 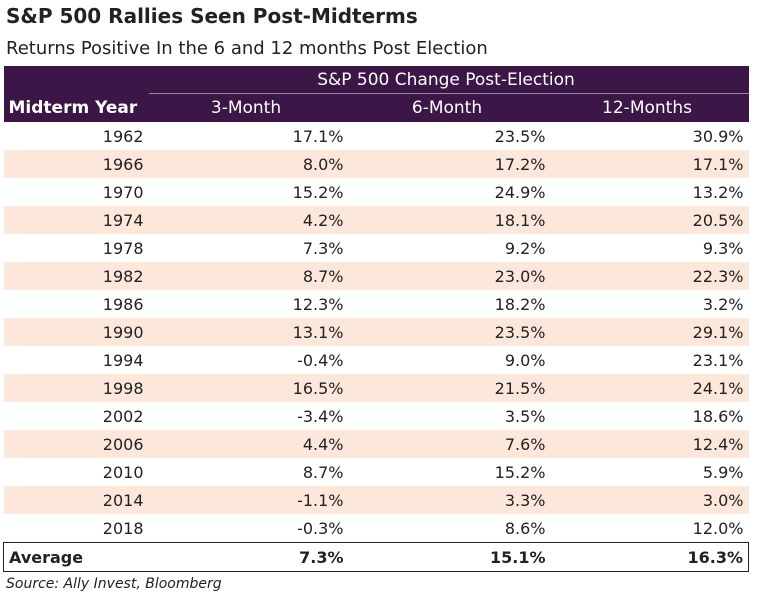 What do you see at coordinates (449, 220) in the screenshot?
I see `value-cell: 18.1%` at bounding box center [449, 220].